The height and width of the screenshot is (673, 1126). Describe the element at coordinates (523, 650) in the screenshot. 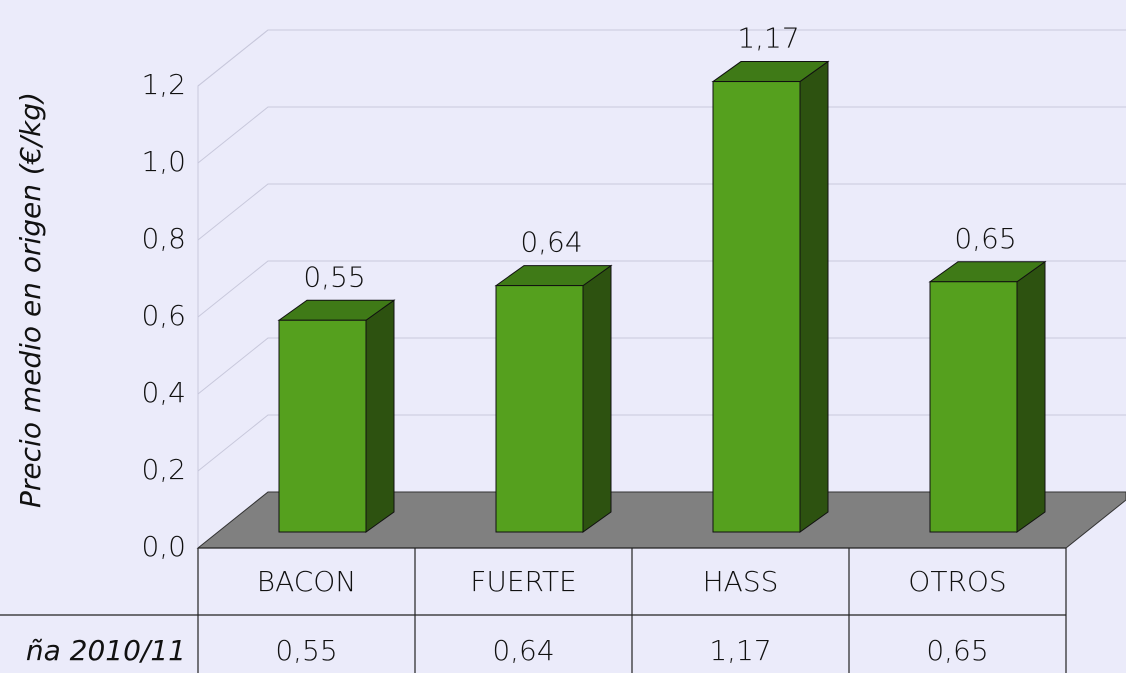

I see `table-value: 0,64` at that location.